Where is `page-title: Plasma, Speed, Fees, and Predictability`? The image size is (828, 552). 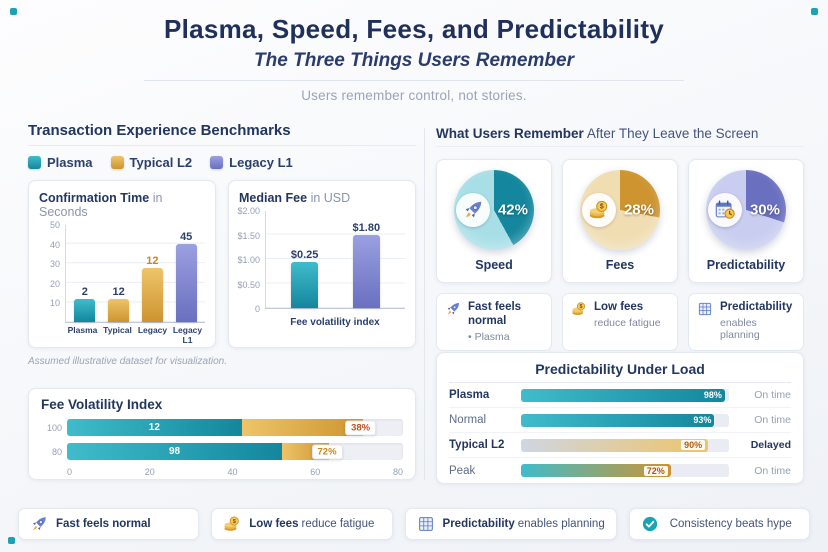 page-title: Plasma, Speed, Fees, and Predictability is located at coordinates (414, 29).